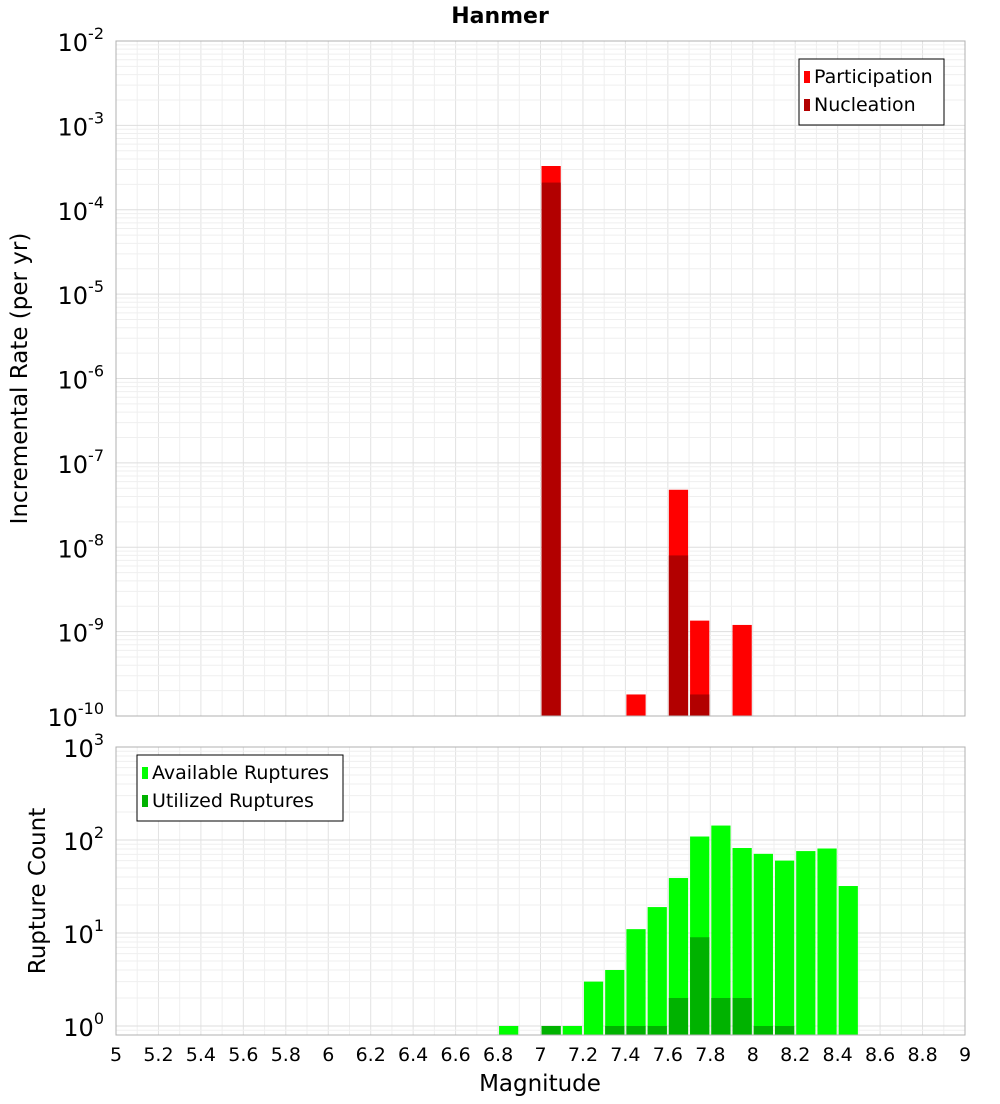 The height and width of the screenshot is (1104, 1000). I want to click on top-y-tick-label: 10⁻¹⁰, so click(75, 715).